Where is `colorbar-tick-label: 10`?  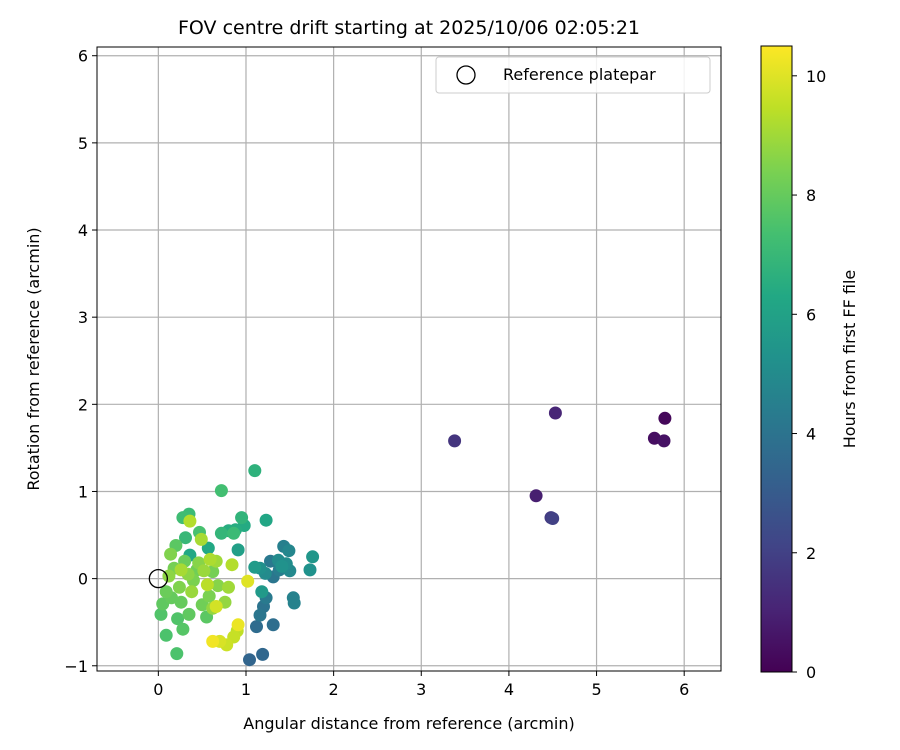 colorbar-tick-label: 10 is located at coordinates (816, 76).